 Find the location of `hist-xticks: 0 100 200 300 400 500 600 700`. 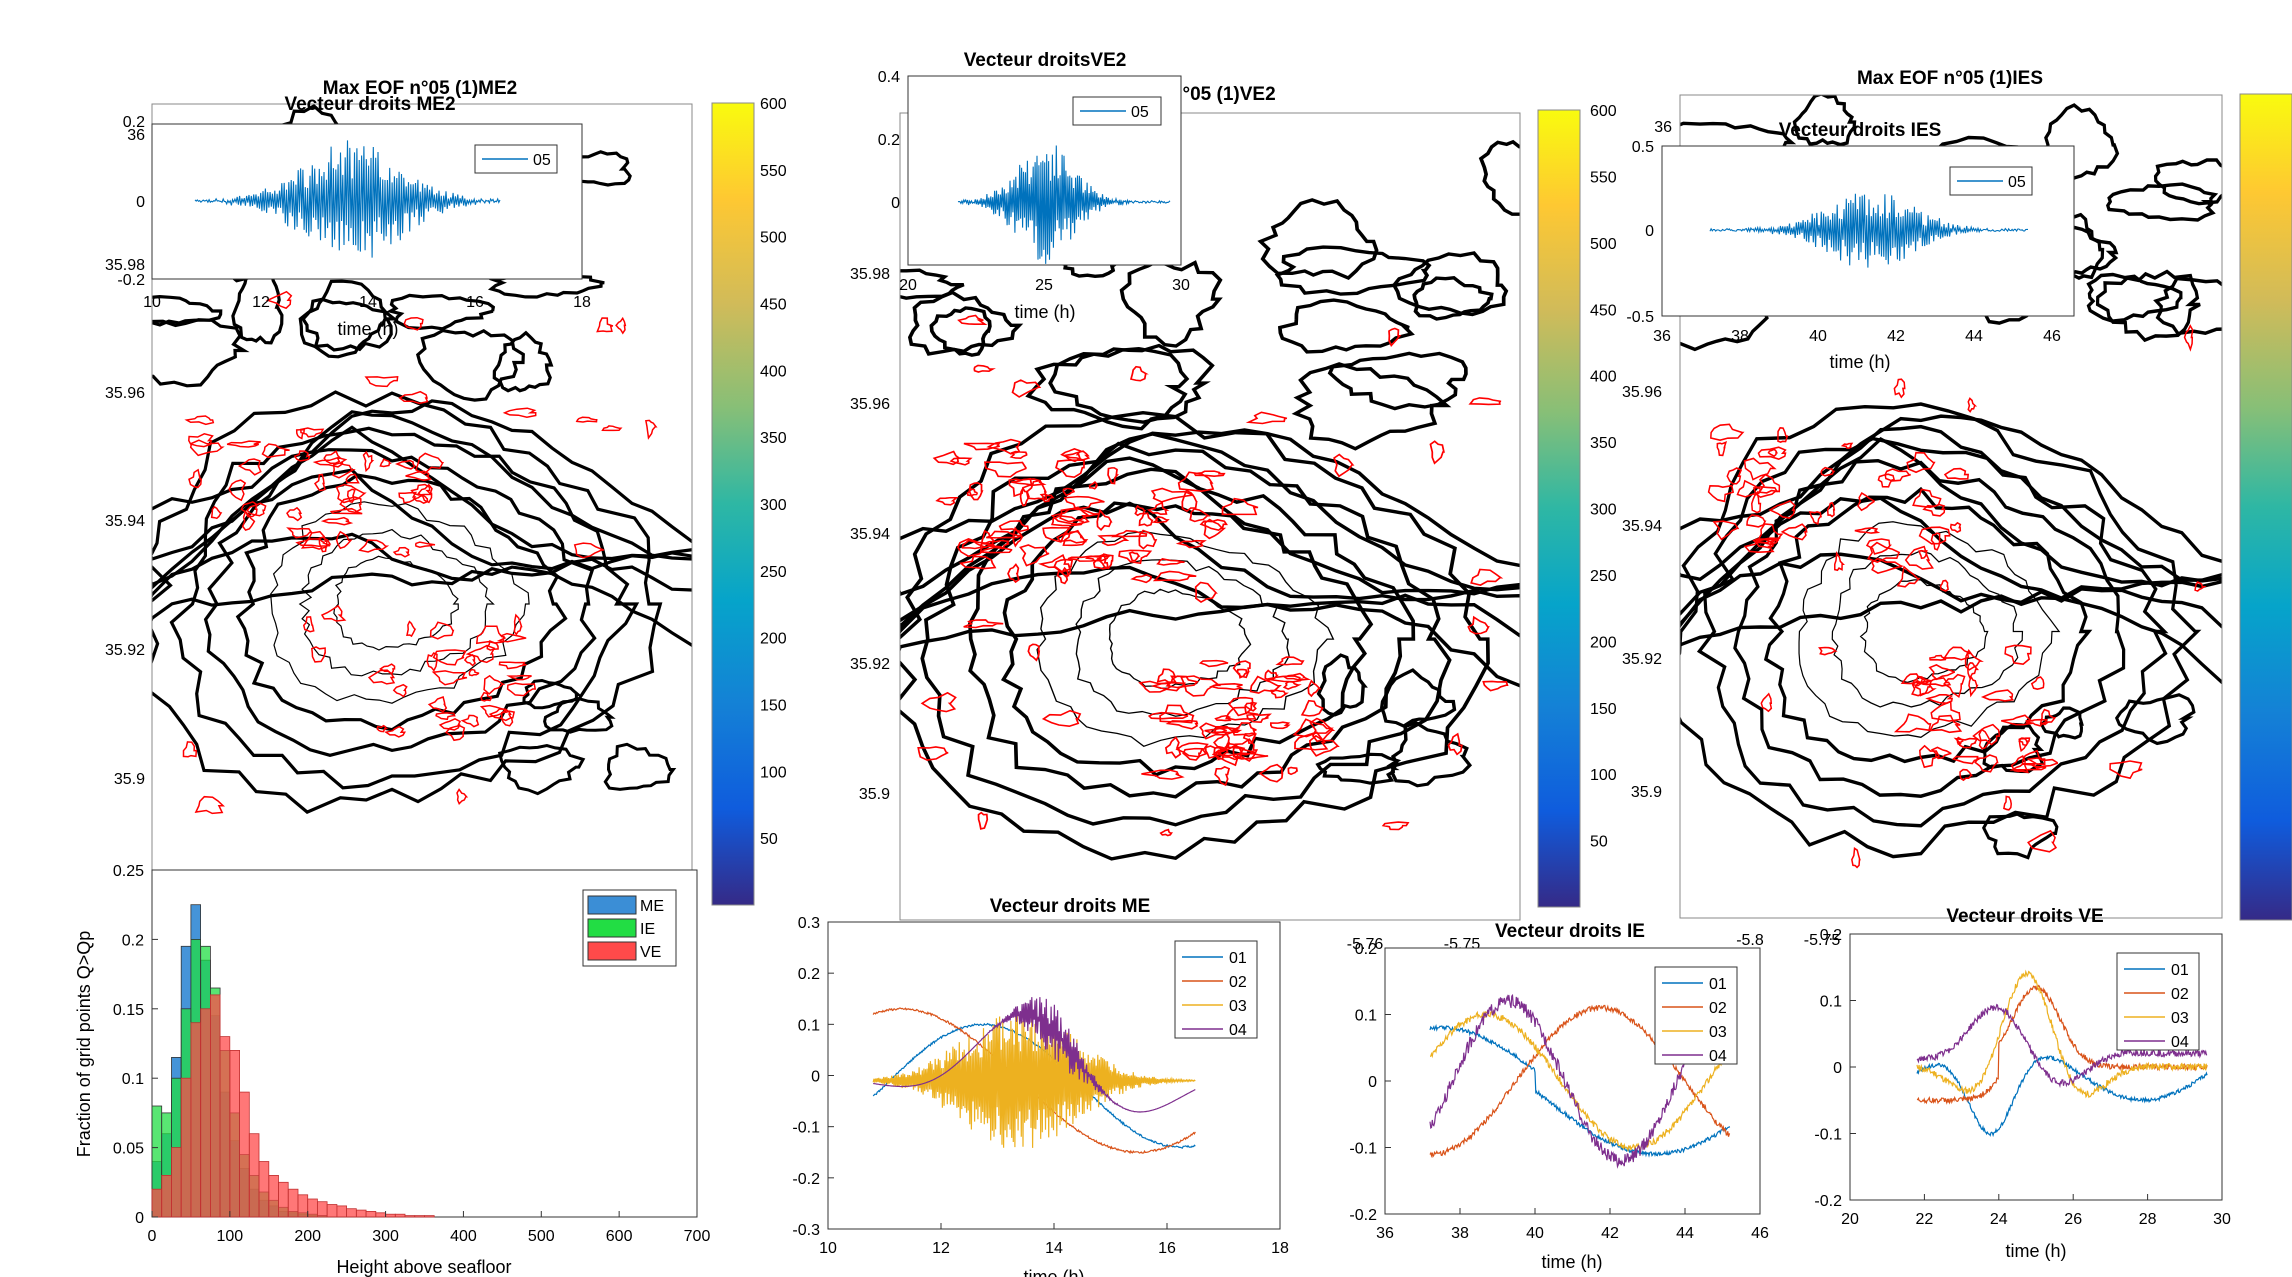

hist-xticks: 0 100 200 300 400 500 600 700 is located at coordinates (429, 1228).